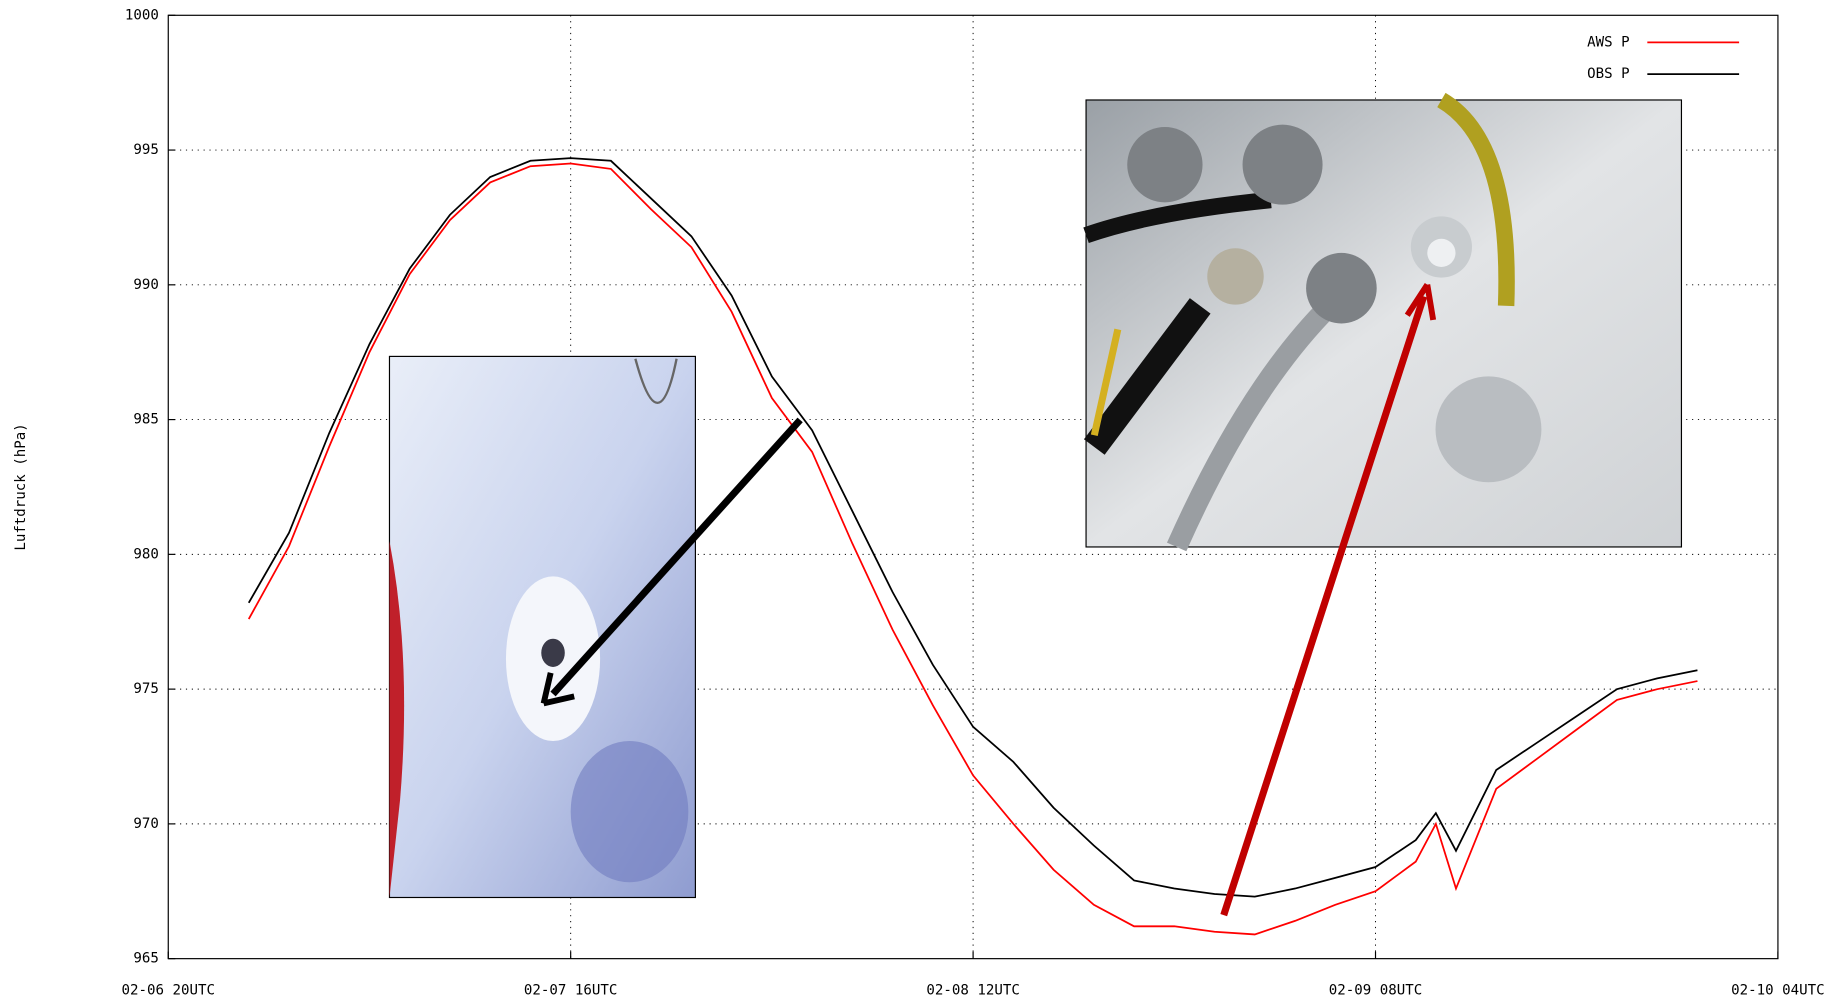  I want to click on photo-snow-pit, so click(542, 627).